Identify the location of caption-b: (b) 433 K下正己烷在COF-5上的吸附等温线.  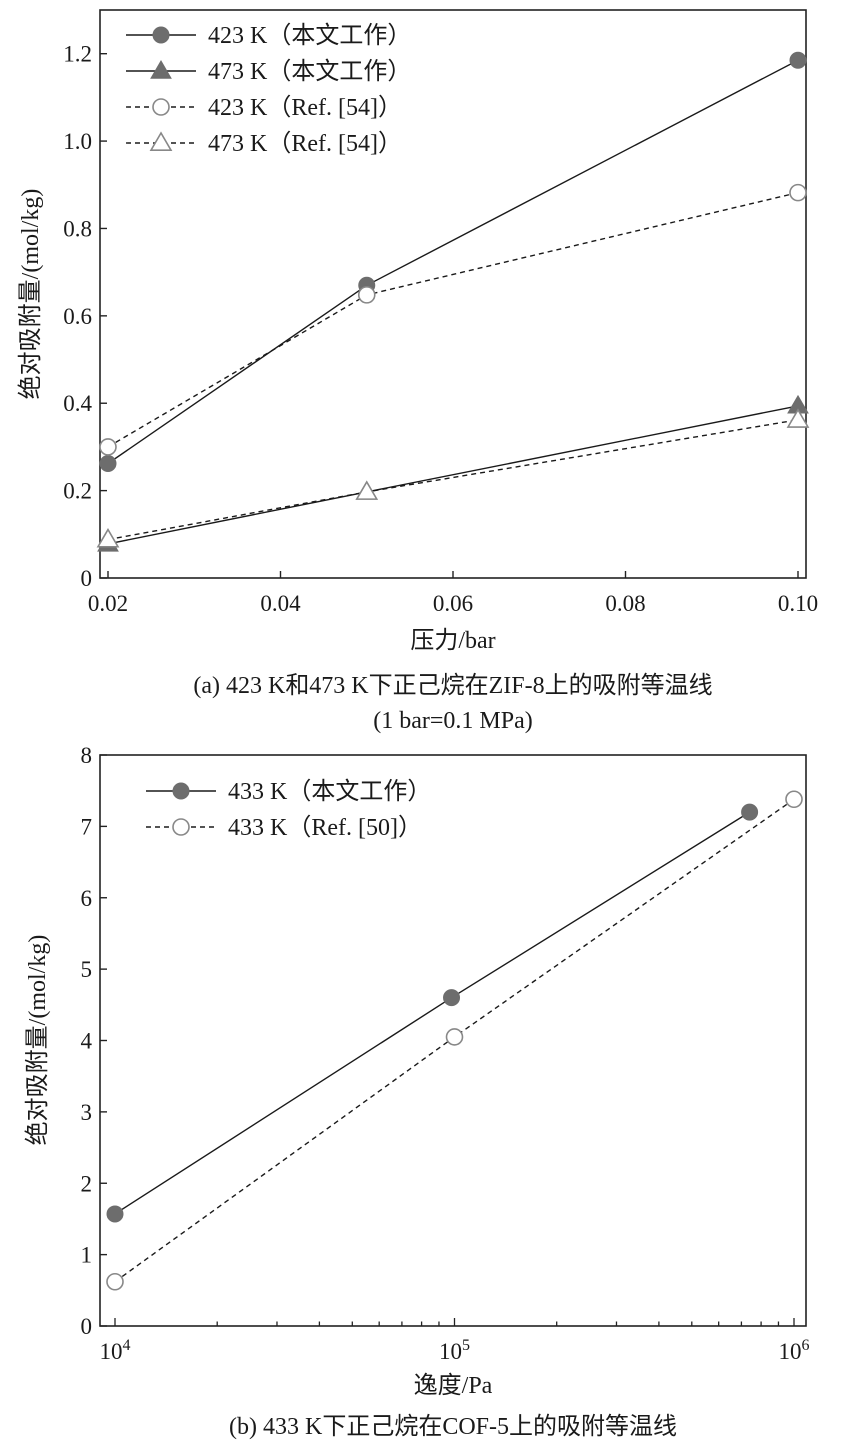
(453, 1426).